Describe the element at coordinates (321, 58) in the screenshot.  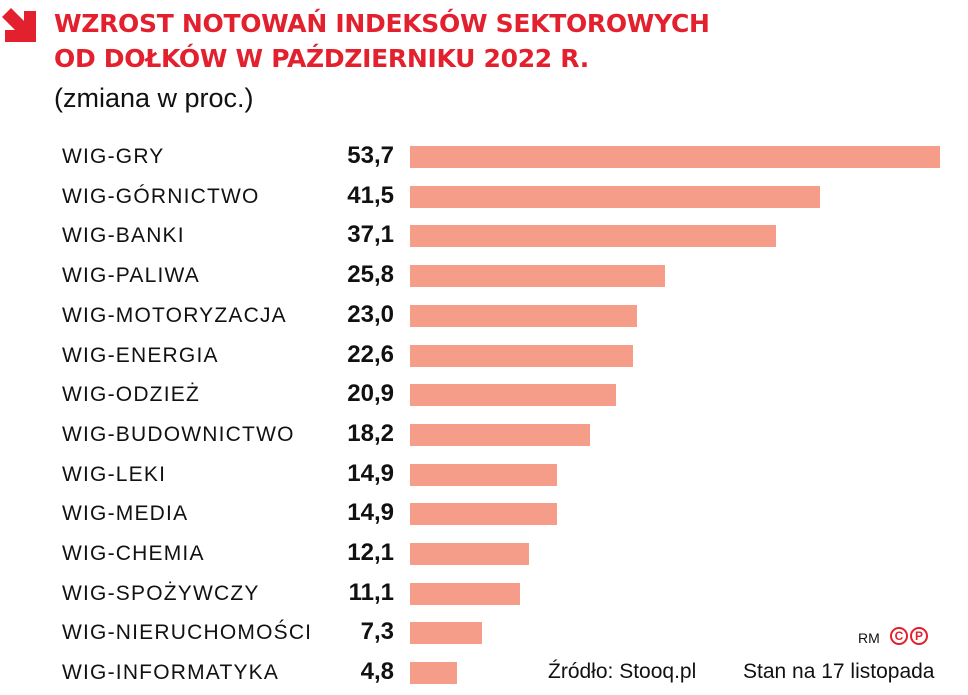
I see `title-line-2: OD DOŁKÓW W PAŹDZIERNIKU 2022 R.` at that location.